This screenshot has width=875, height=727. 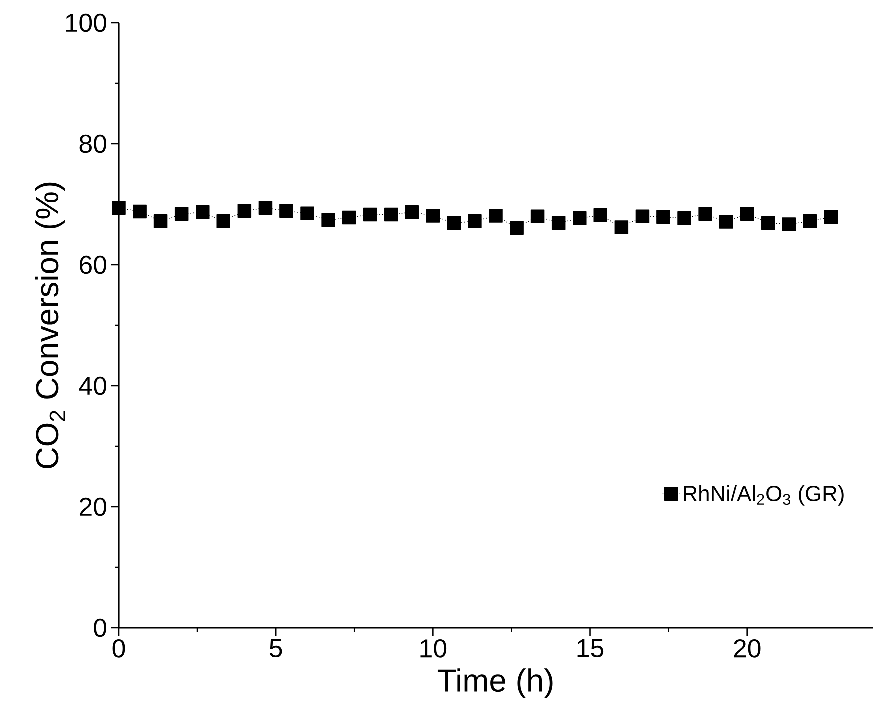 What do you see at coordinates (100, 628) in the screenshot?
I see `y-tick-label: 0` at bounding box center [100, 628].